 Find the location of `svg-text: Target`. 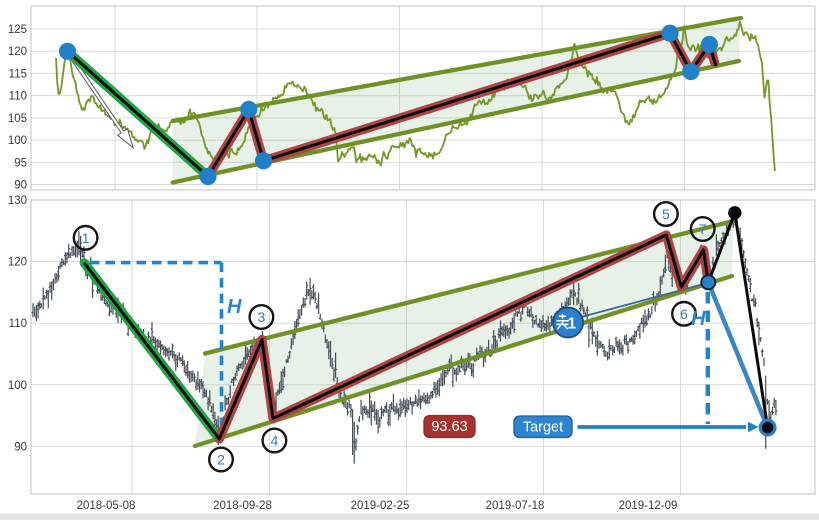

svg-text: Target is located at coordinates (543, 428).